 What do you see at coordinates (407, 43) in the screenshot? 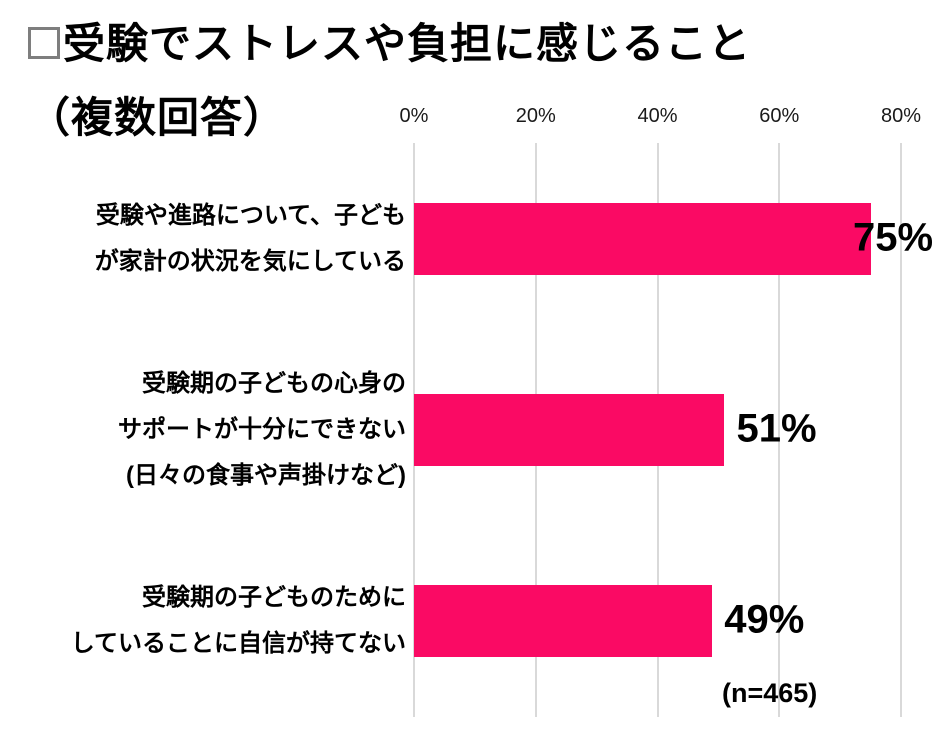
I see `chart-title-text: 受験でストレスや負担に感じること` at bounding box center [407, 43].